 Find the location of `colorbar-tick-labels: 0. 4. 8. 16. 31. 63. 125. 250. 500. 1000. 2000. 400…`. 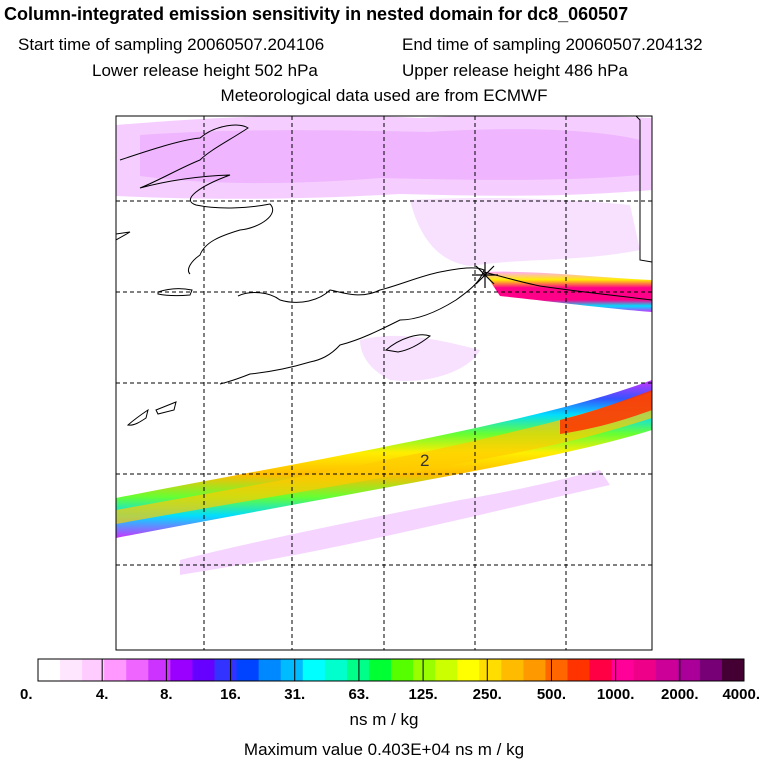

colorbar-tick-labels: 0. 4. 8. 16. 31. 63. 125. 250. 500. 1000. 2000. 400… is located at coordinates (390, 694).